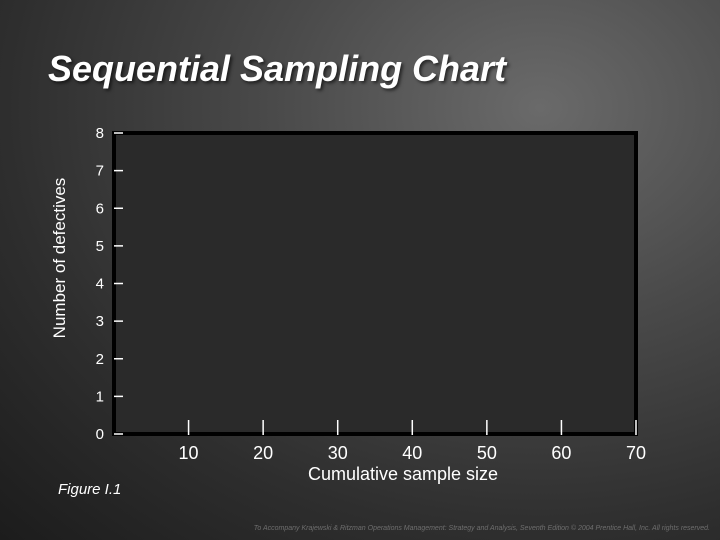 The image size is (720, 540). I want to click on figure-label: Figure I.1, so click(90, 489).